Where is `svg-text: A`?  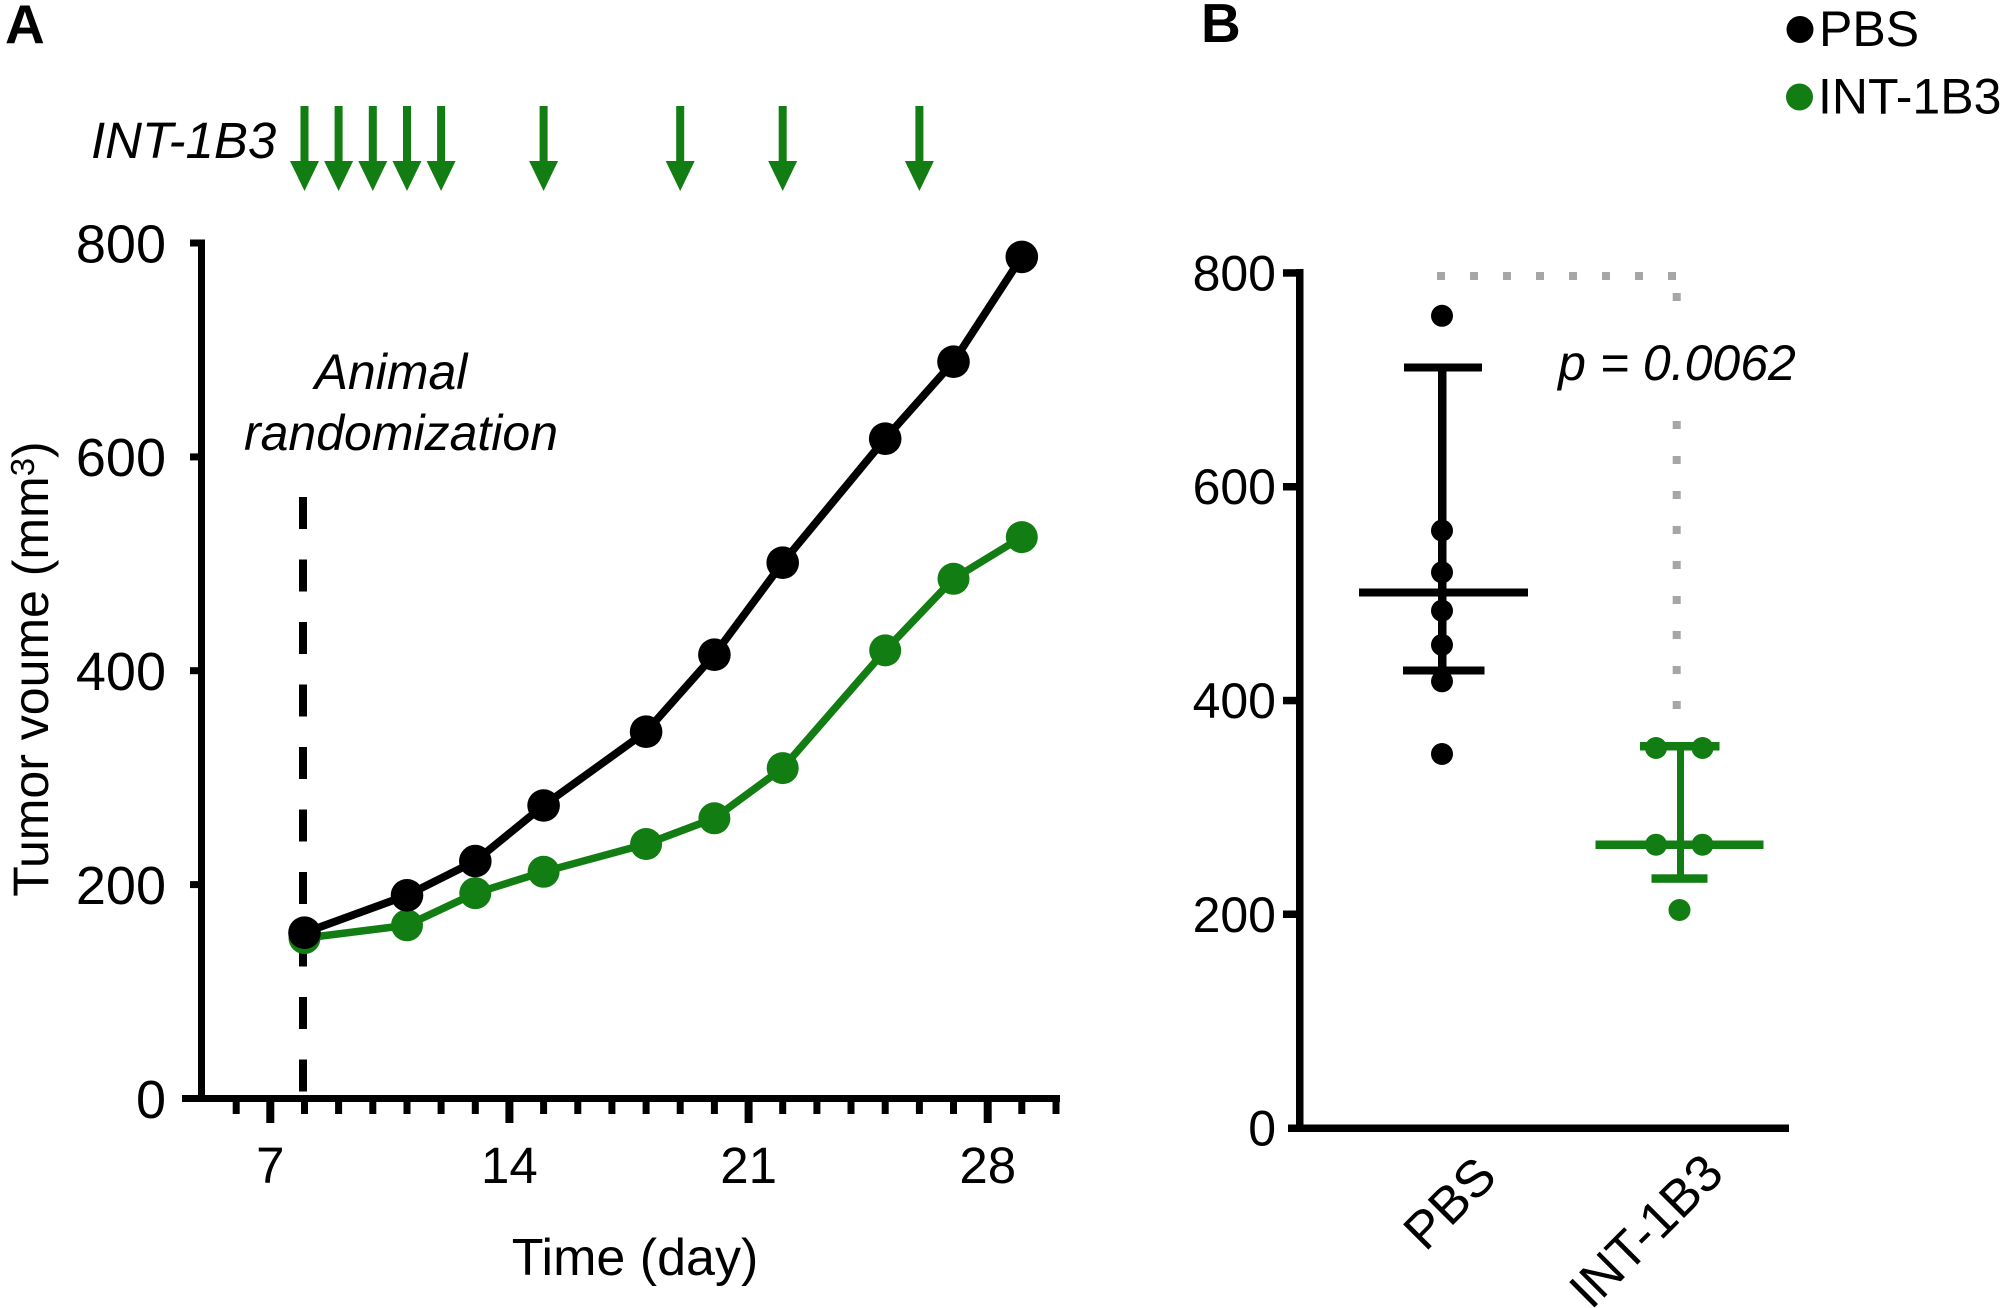
svg-text: A is located at coordinates (25, 27).